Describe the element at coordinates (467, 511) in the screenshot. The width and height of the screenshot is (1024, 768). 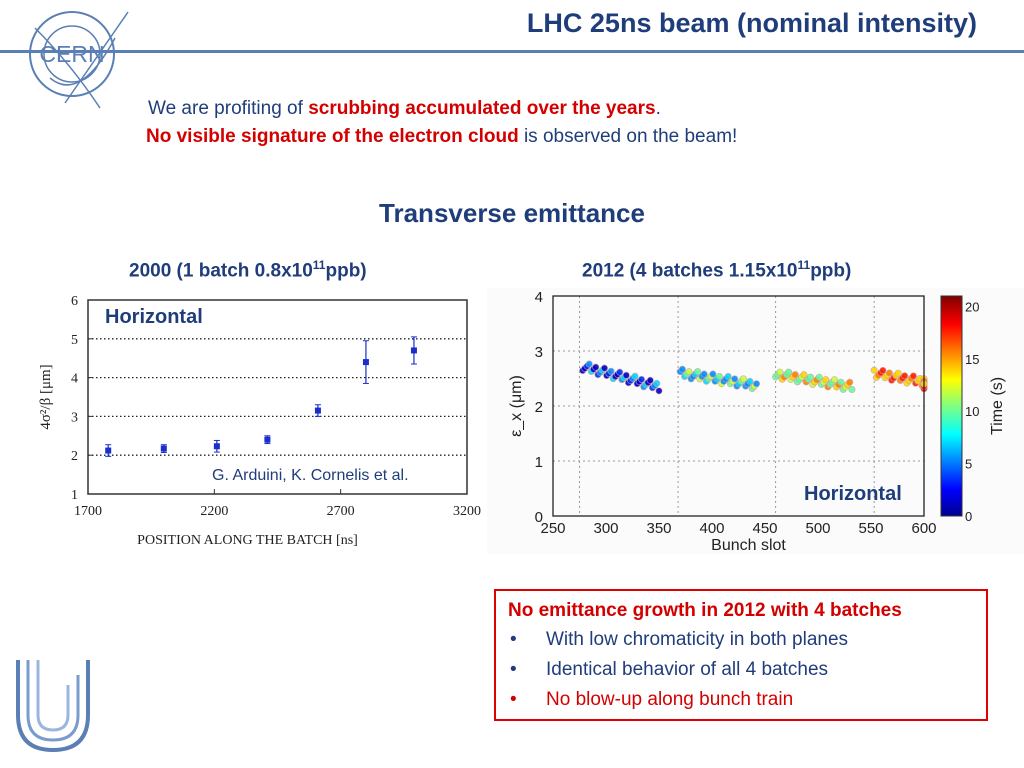
I see `x-tick-label: 3200` at that location.